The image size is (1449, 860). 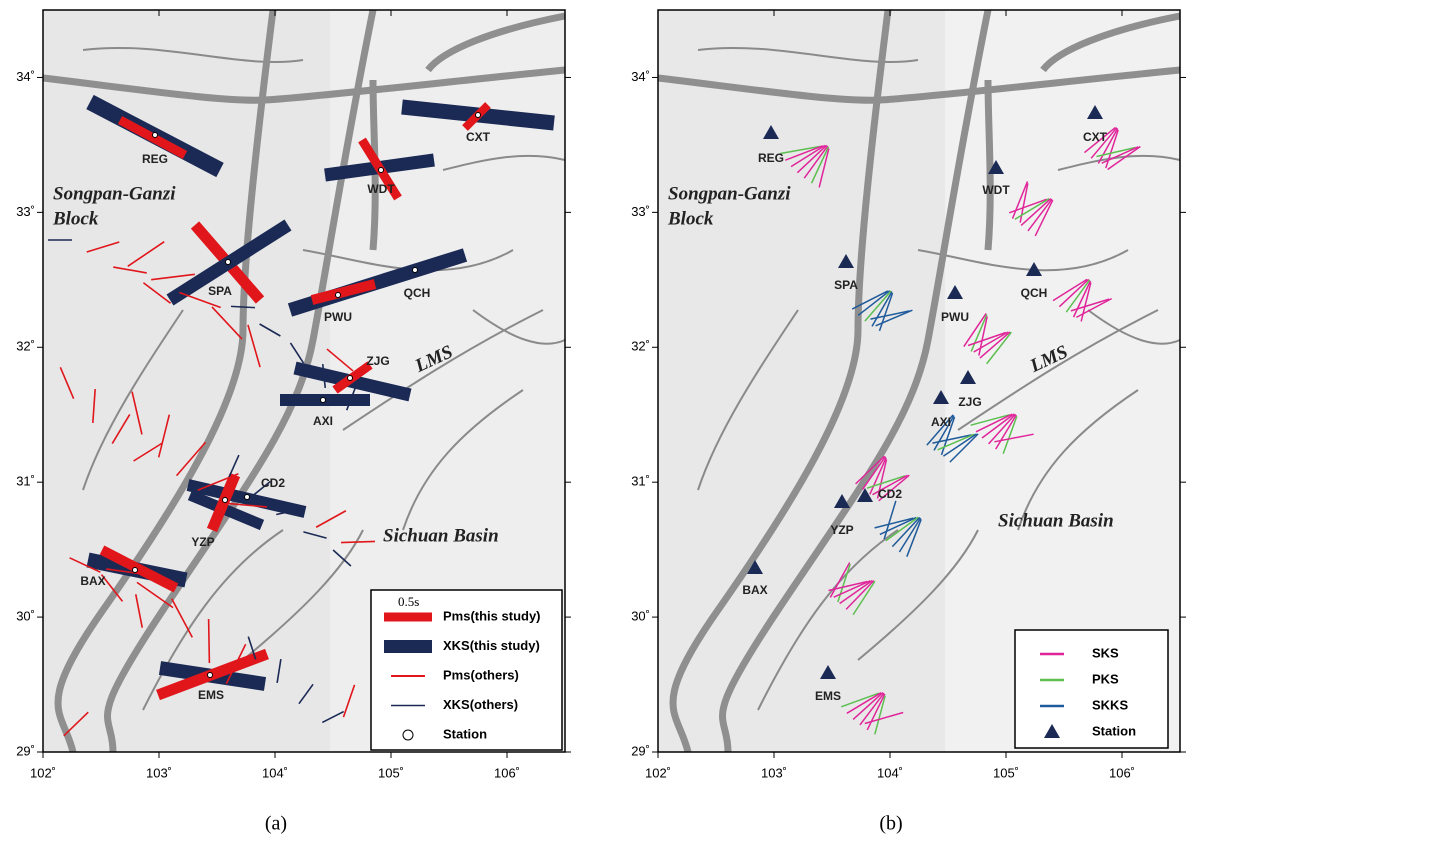 What do you see at coordinates (491, 645) in the screenshot?
I see `legend-label: XKS(this study)` at bounding box center [491, 645].